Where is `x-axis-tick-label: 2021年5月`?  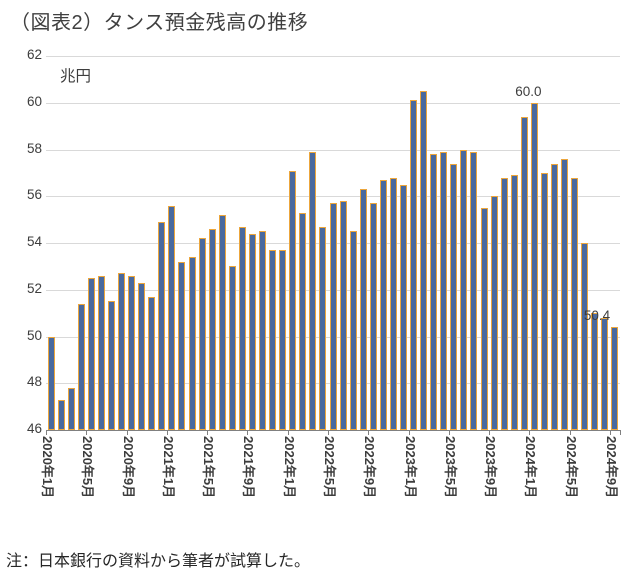 x-axis-tick-label: 2021年5月 is located at coordinates (209, 467).